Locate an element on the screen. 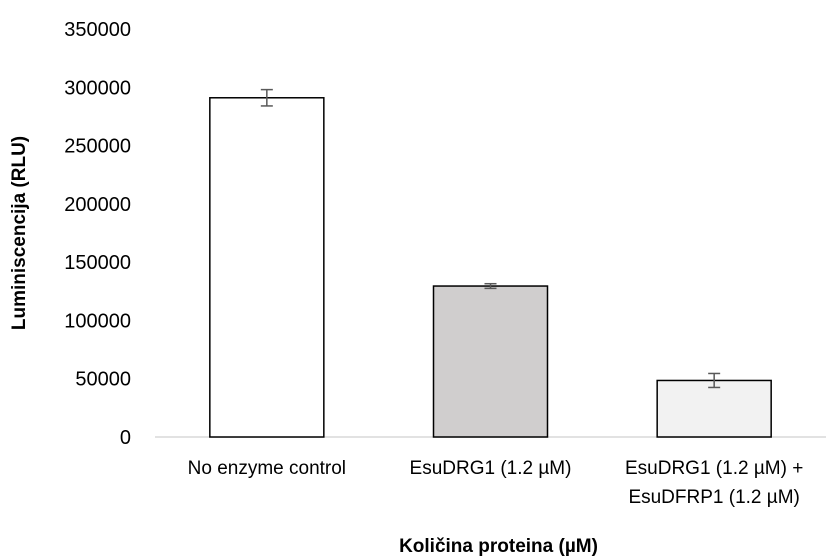  y-tick-label: 100000 is located at coordinates (97, 321).